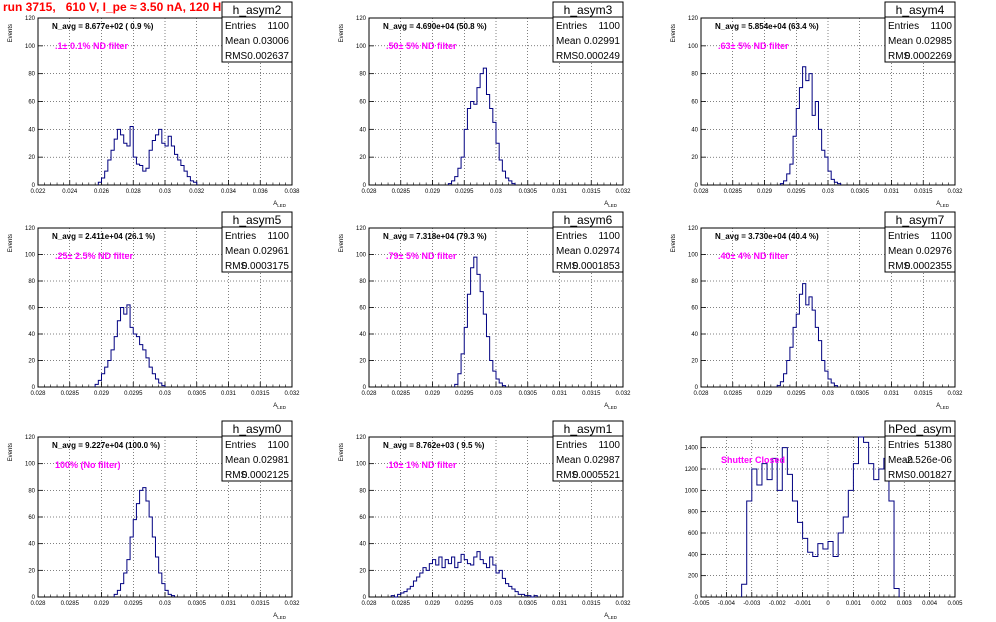 The width and height of the screenshot is (996, 622). What do you see at coordinates (828, 604) in the screenshot?
I see `x-tick-label: 0` at bounding box center [828, 604].